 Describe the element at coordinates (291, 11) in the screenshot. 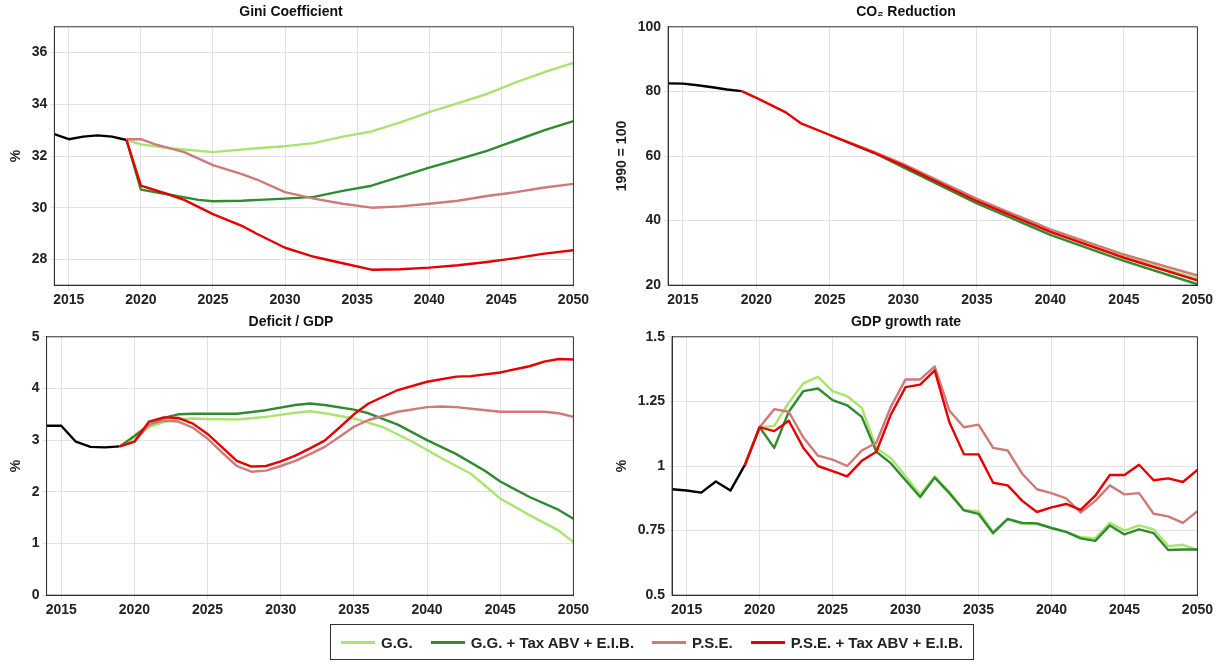

I see `chart-title: Gini Coefficient` at that location.